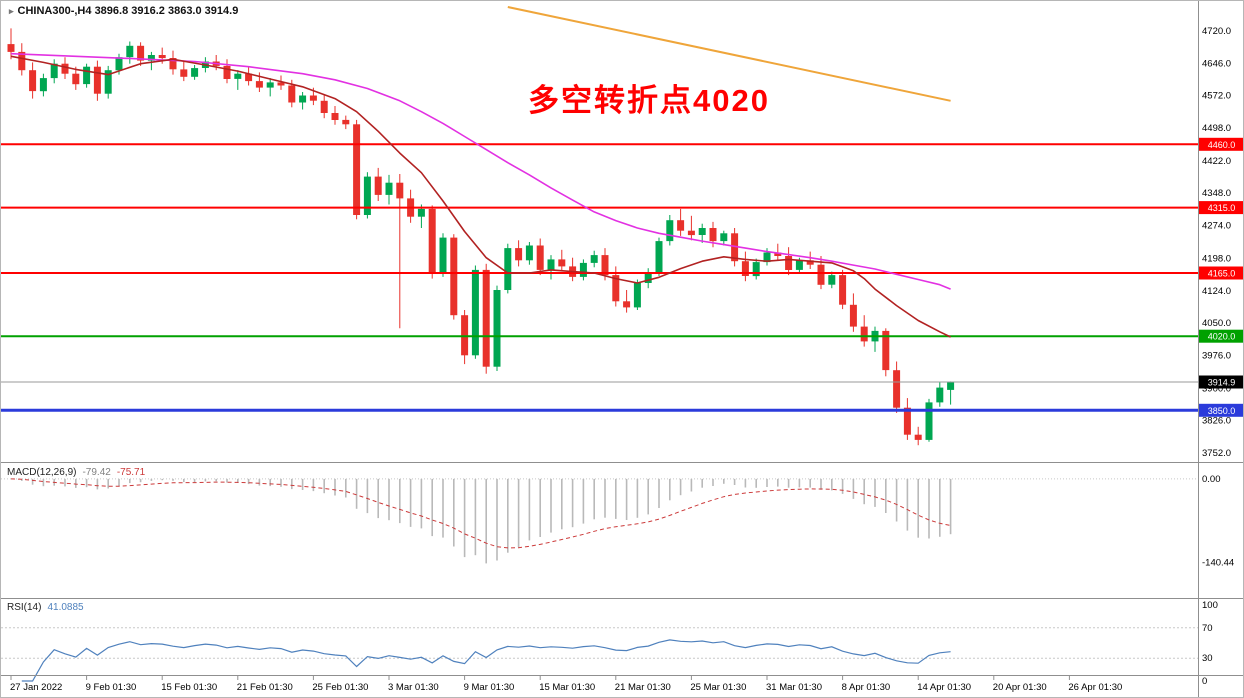 The width and height of the screenshot is (1244, 698). I want to click on macd-axis-label: -140.44, so click(1218, 563).